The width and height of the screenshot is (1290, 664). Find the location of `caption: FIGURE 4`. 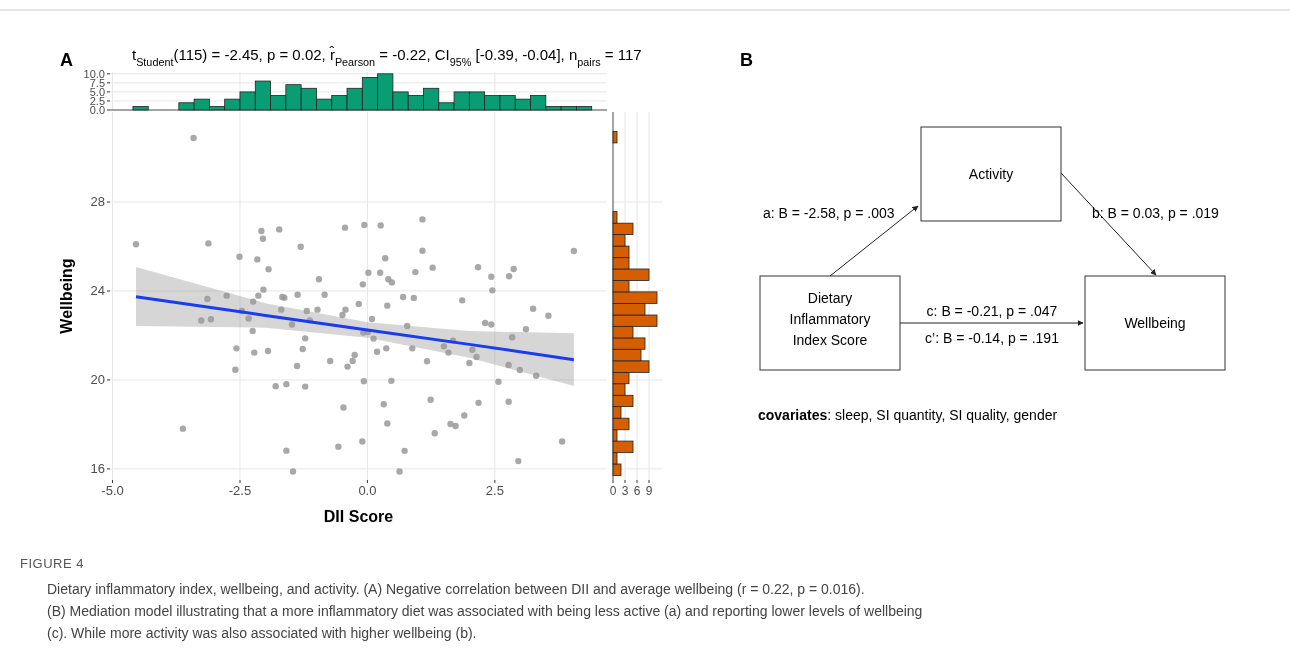

caption: FIGURE 4 is located at coordinates (52, 563).